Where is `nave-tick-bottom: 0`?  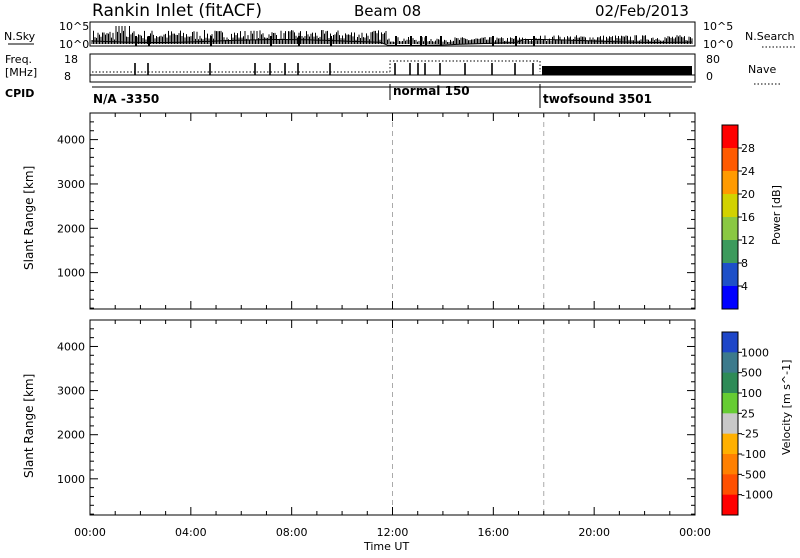 nave-tick-bottom: 0 is located at coordinates (709, 76).